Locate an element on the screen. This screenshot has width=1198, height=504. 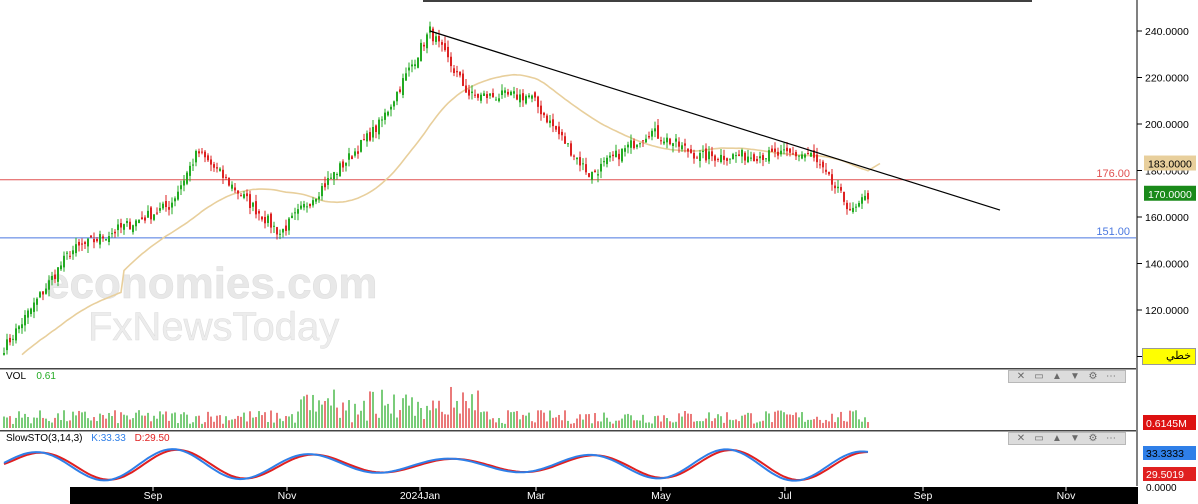
x-tick-label: Nov is located at coordinates (287, 496).